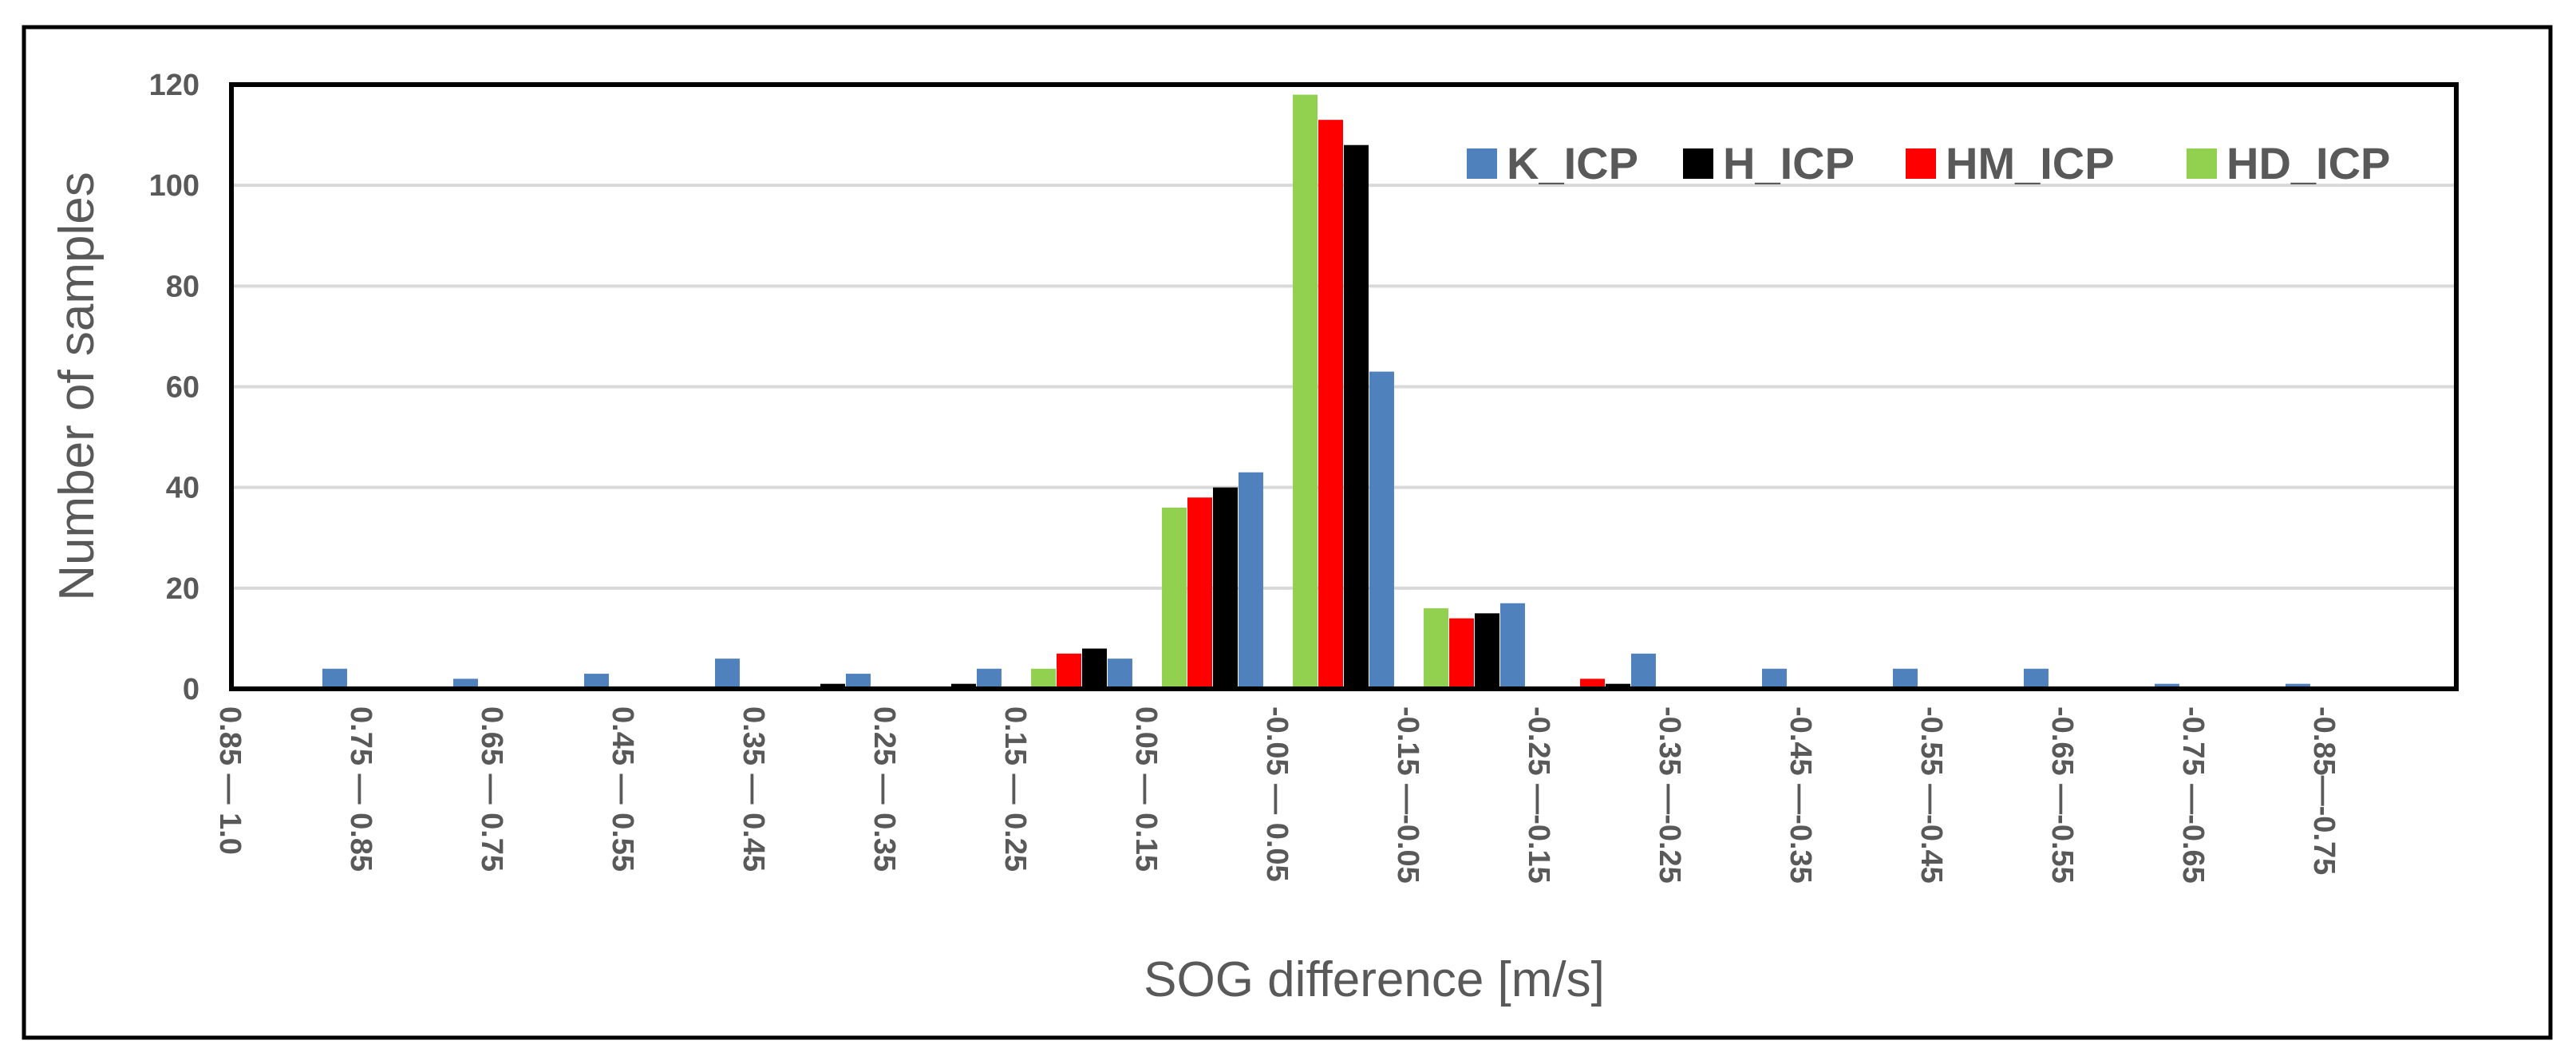 This screenshot has width=2576, height=1064. Describe the element at coordinates (2062, 795) in the screenshot. I see `x-tick-label: -0.65 —-0.55` at that location.